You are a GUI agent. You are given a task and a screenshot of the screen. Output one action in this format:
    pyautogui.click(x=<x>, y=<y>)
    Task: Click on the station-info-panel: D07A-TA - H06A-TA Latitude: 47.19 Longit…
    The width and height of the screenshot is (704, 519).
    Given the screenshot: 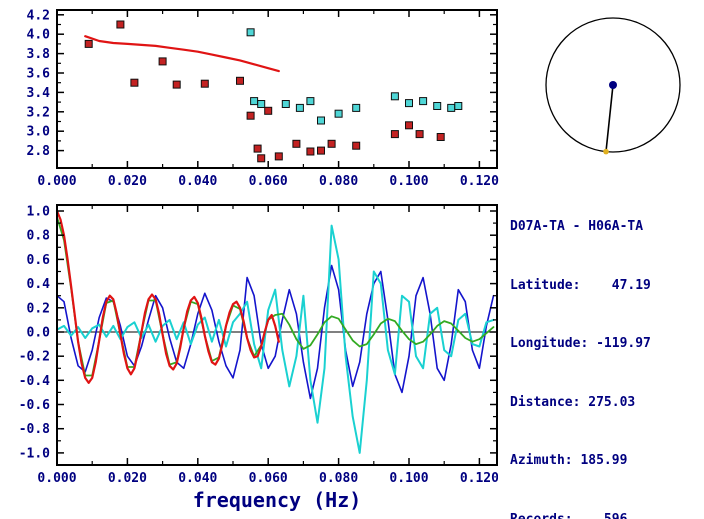 What is the action you would take?
    pyautogui.click(x=580, y=348)
    